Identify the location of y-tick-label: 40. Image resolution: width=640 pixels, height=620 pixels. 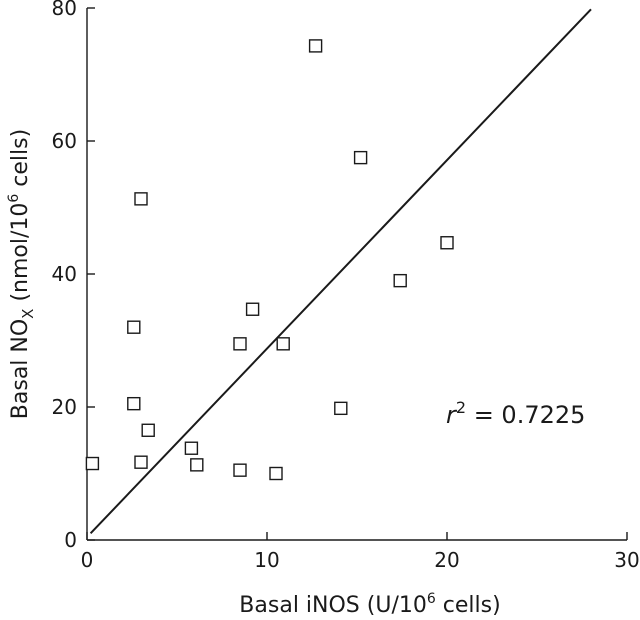
(64, 274).